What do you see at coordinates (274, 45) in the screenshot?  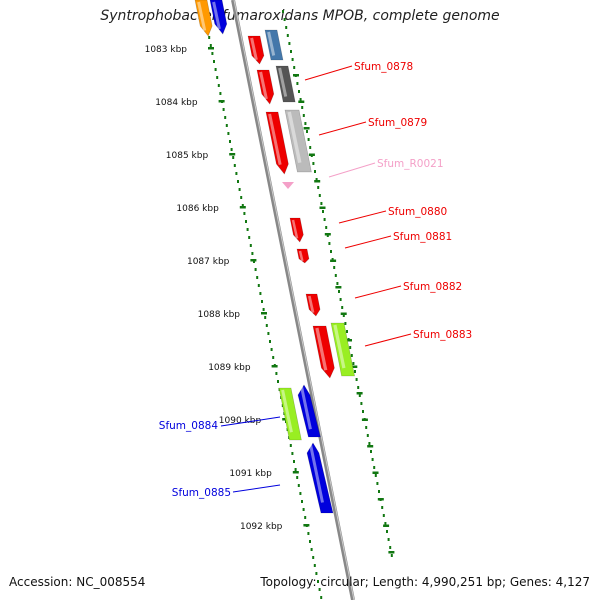 I see `gene-steelblue` at bounding box center [274, 45].